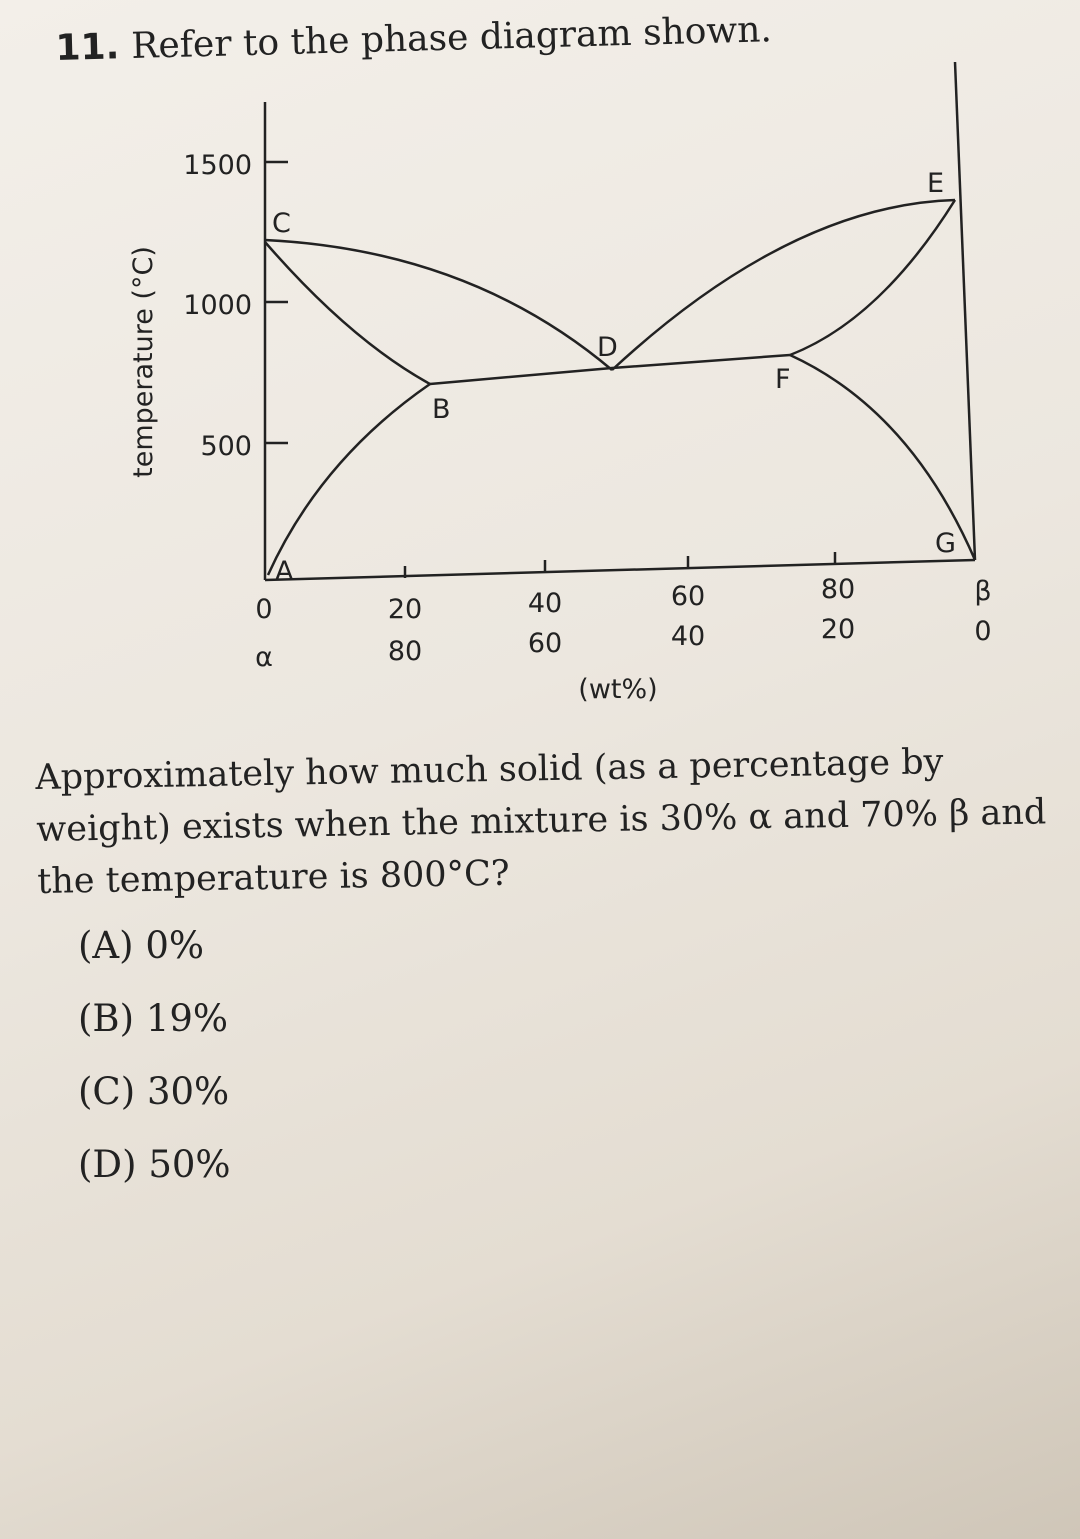  Describe the element at coordinates (189, 1164) in the screenshot. I see `option-d-value: 50%` at that location.